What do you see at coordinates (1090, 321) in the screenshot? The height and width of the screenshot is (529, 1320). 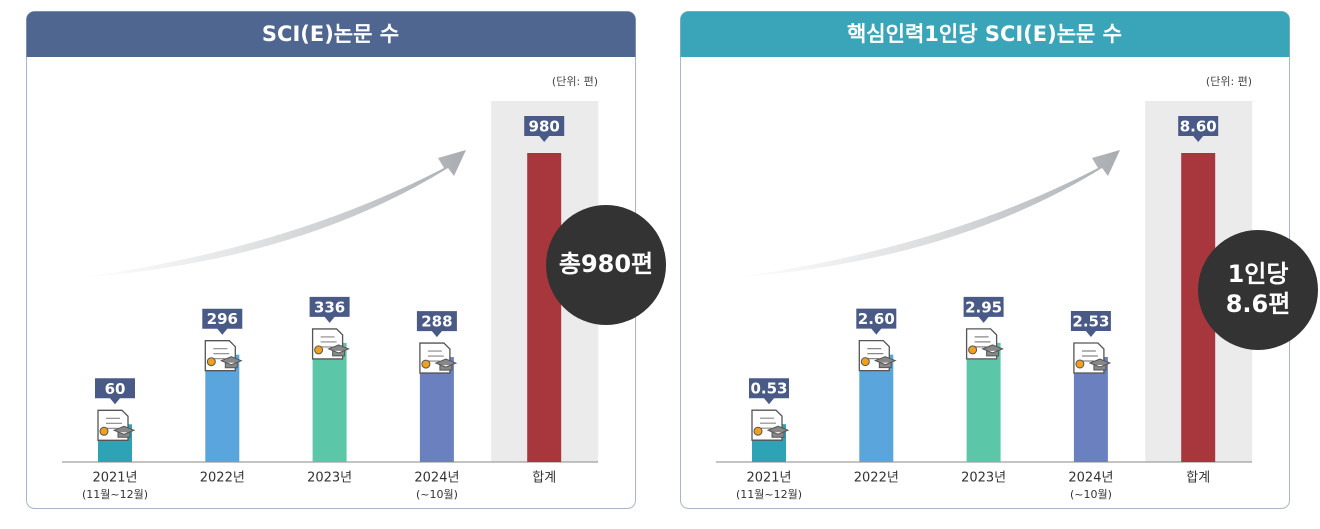 I see `value-label: 2.53` at bounding box center [1090, 321].